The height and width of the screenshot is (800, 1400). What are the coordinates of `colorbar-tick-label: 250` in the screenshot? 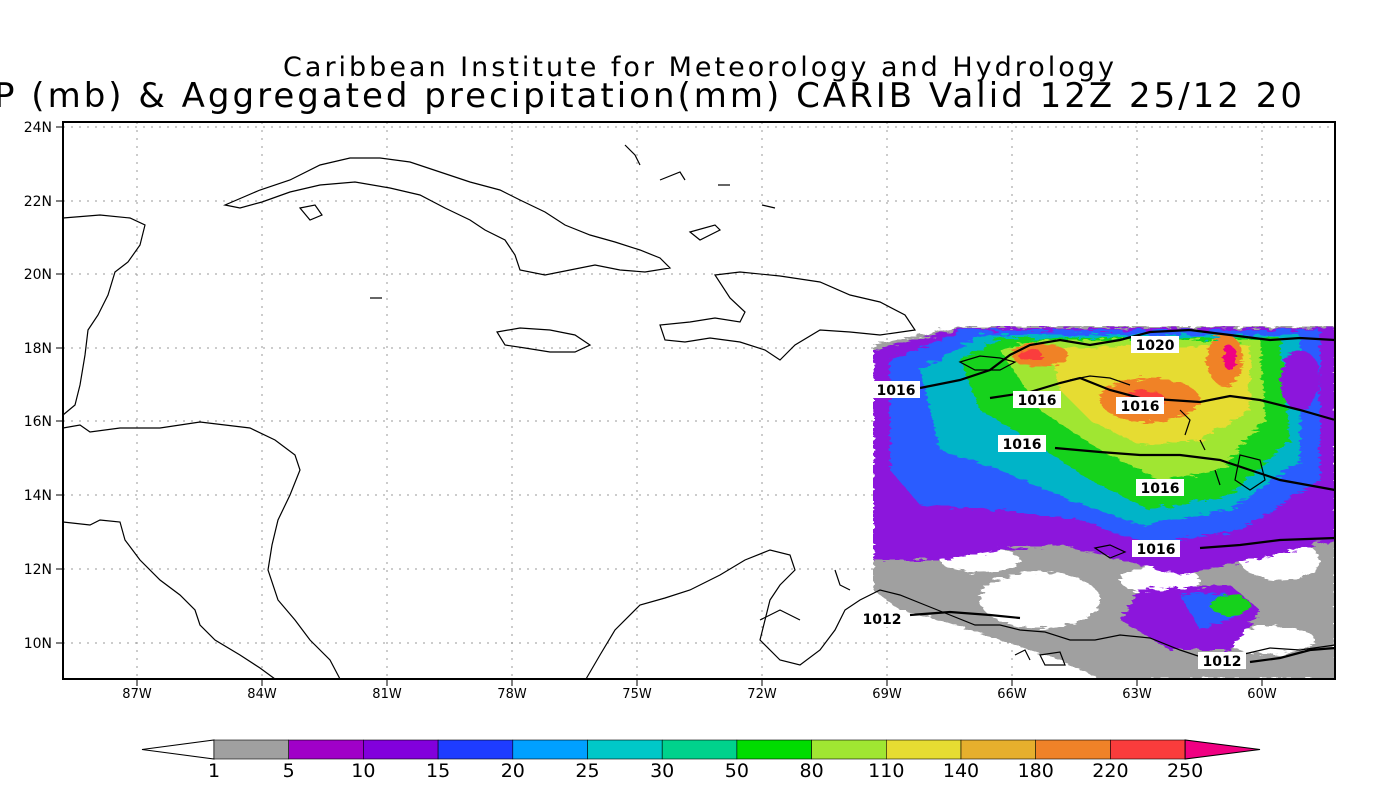 It's located at (1185, 771).